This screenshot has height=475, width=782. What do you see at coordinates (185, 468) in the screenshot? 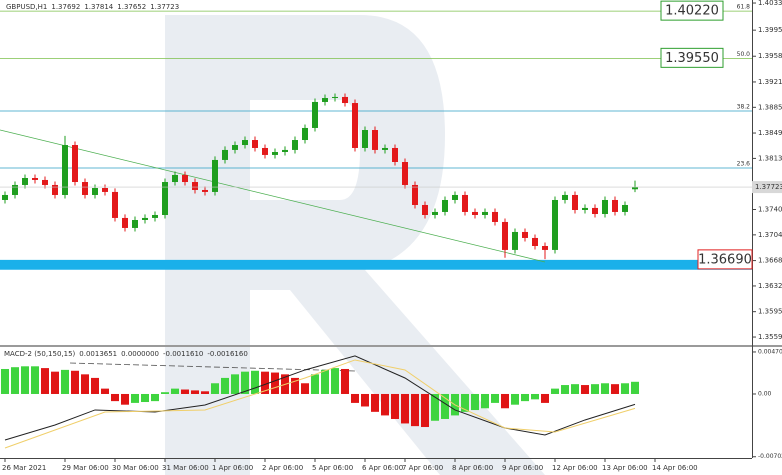
I see `x-tick-label: 31 Mar 06:00` at bounding box center [185, 468].